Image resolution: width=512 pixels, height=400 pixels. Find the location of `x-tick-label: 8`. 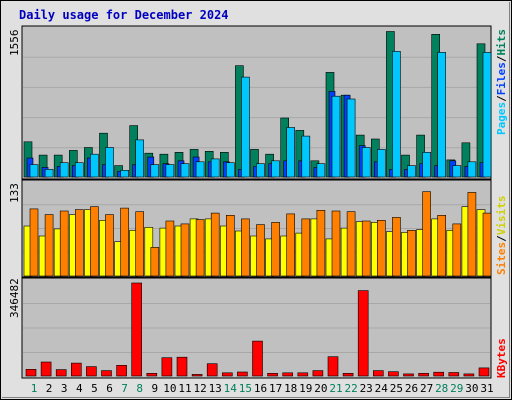

x-tick-label: 8 is located at coordinates (139, 388).